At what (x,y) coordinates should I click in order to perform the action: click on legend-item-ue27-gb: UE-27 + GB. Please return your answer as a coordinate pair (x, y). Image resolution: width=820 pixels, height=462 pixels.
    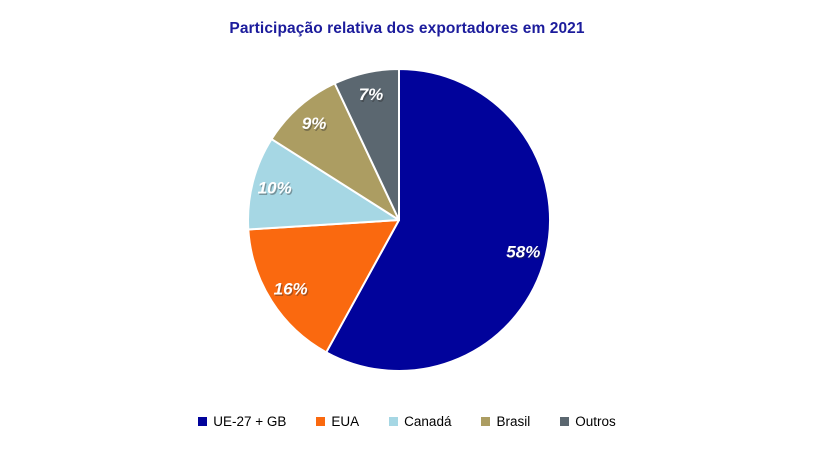
    Looking at the image, I should click on (242, 421).